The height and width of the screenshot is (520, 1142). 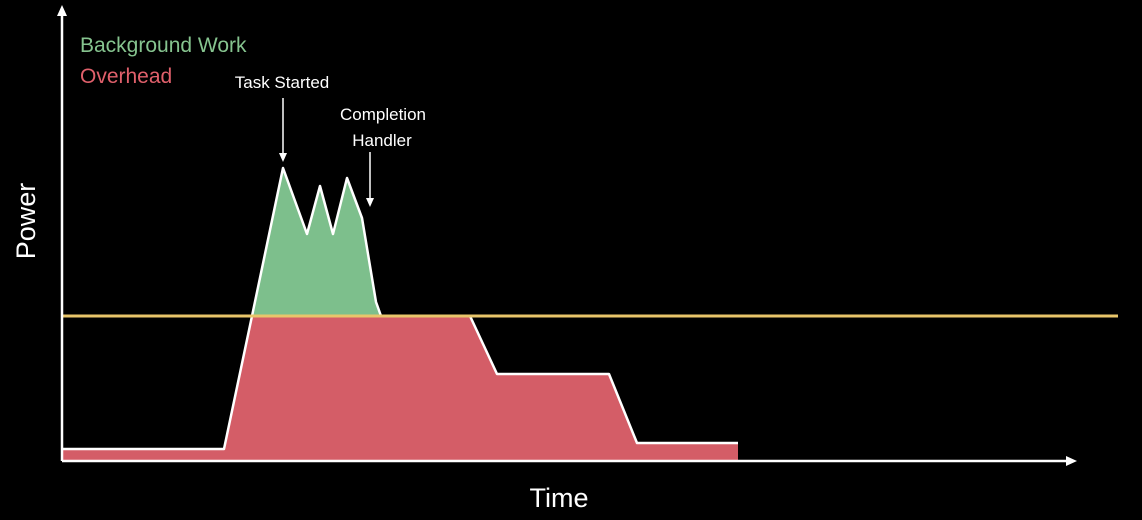 I want to click on x-axis-label: Time, so click(x=559, y=498).